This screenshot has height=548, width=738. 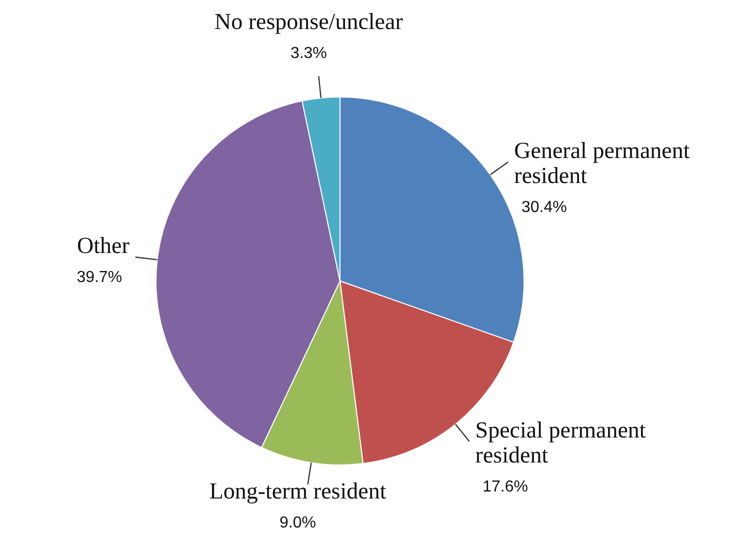 I want to click on data-label: 9.0%, so click(x=298, y=523).